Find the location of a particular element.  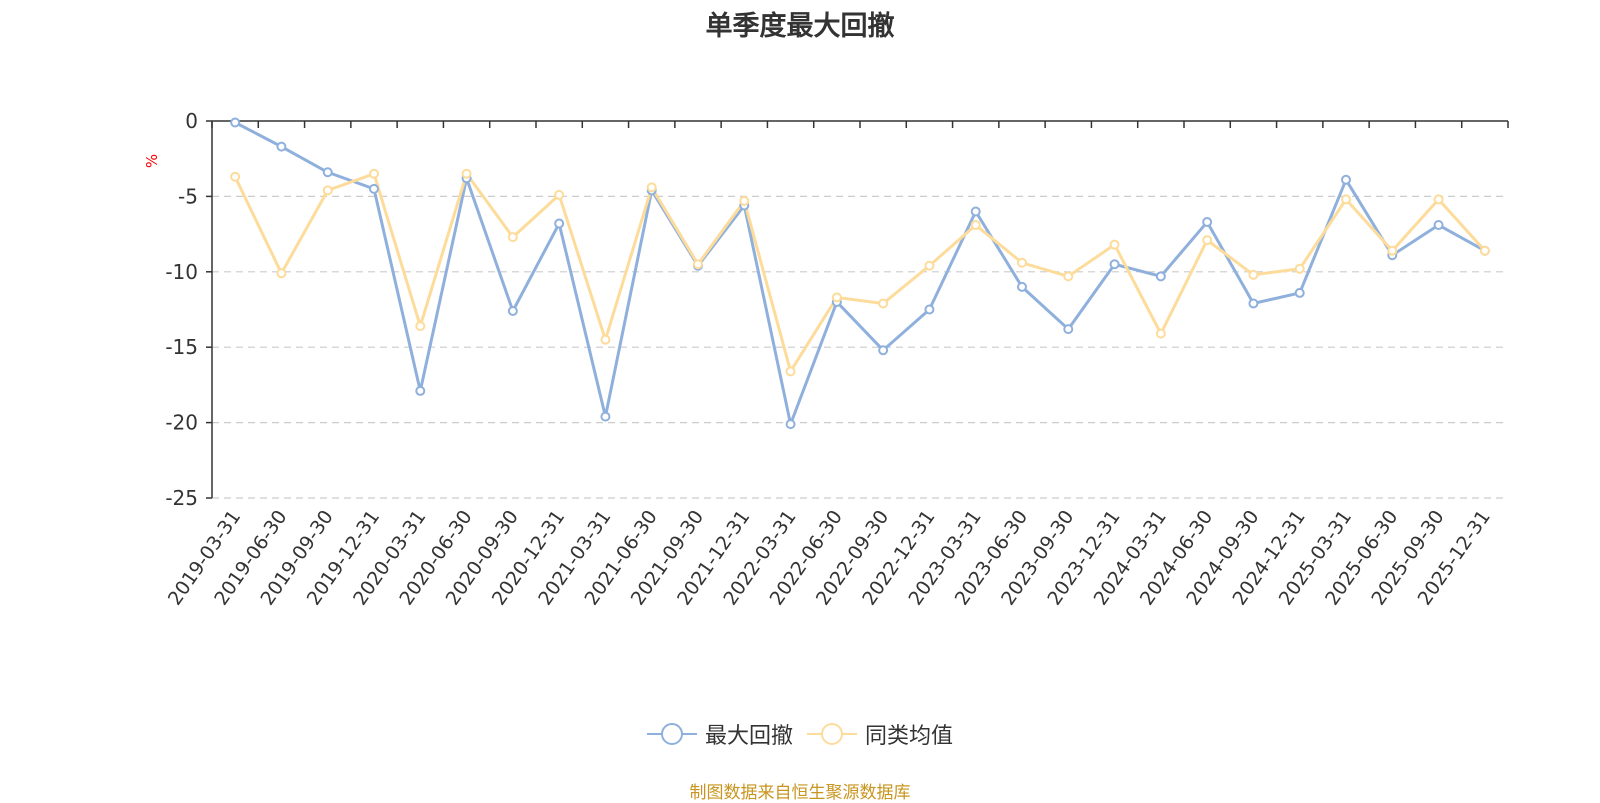

y-tick-label: -20 is located at coordinates (181, 423).